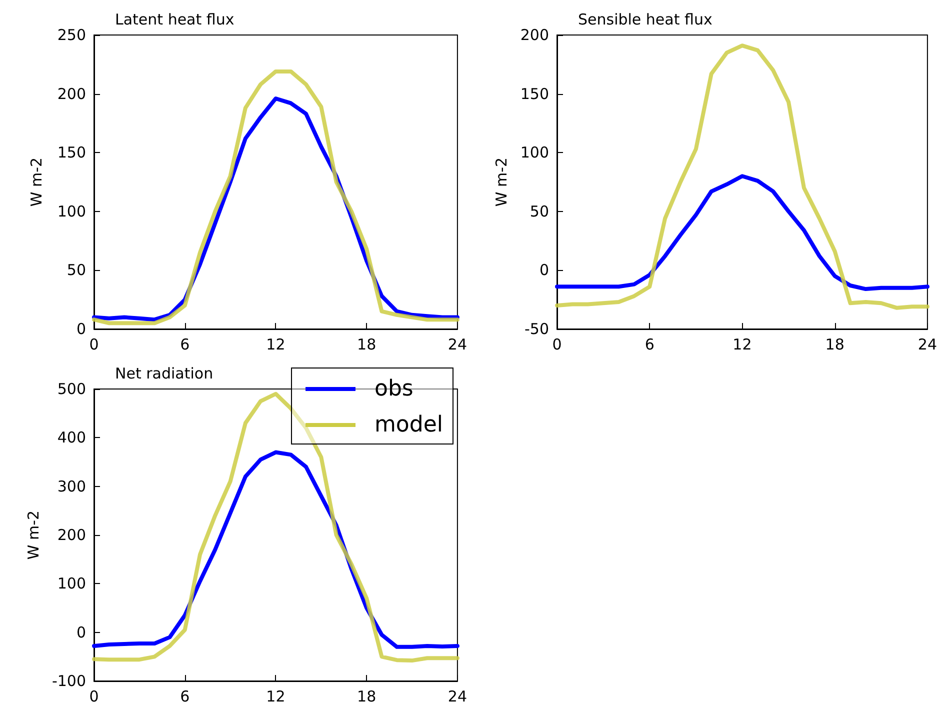 The image size is (941, 704). I want to click on chart-title: Latent heat flux, so click(174, 19).